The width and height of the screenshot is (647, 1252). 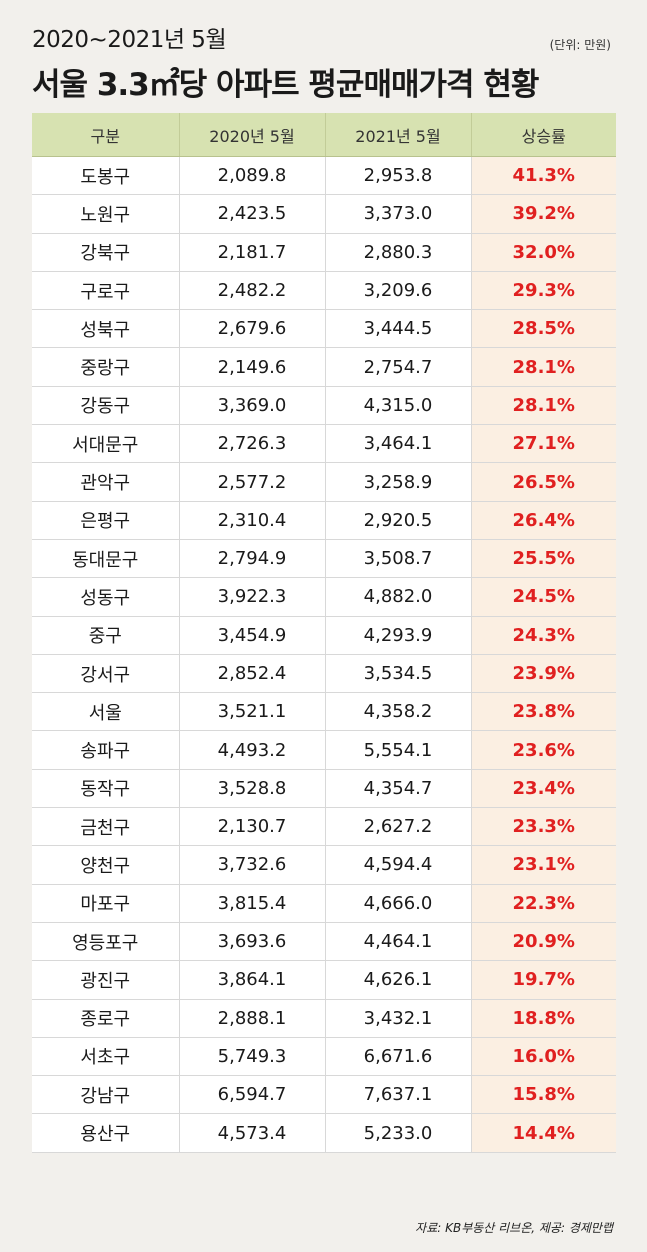 I want to click on table-row: 마포구 3,815.4 4,666.0 22.3%, so click(x=324, y=903).